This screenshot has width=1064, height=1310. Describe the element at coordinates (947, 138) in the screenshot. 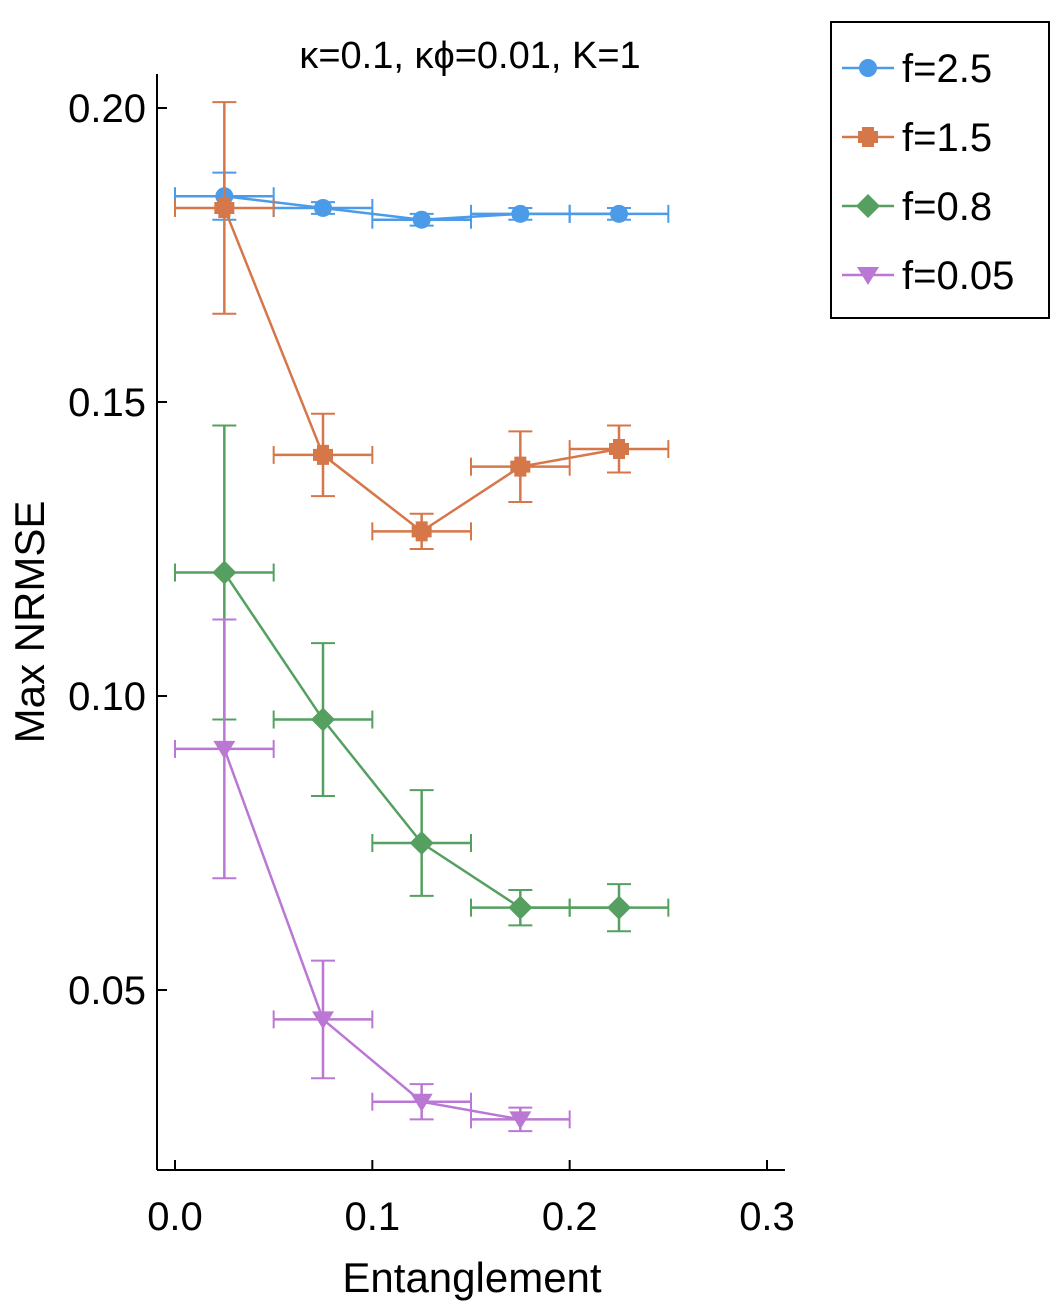

I see `legend-label: f=1.5` at that location.